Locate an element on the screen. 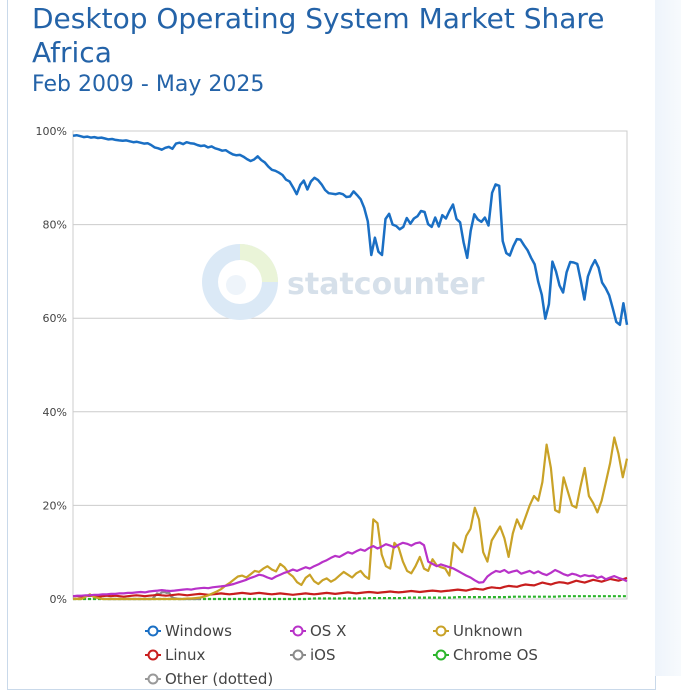 Image resolution: width=681 pixels, height=690 pixels. legend-item-ios: iOS is located at coordinates (313, 655).